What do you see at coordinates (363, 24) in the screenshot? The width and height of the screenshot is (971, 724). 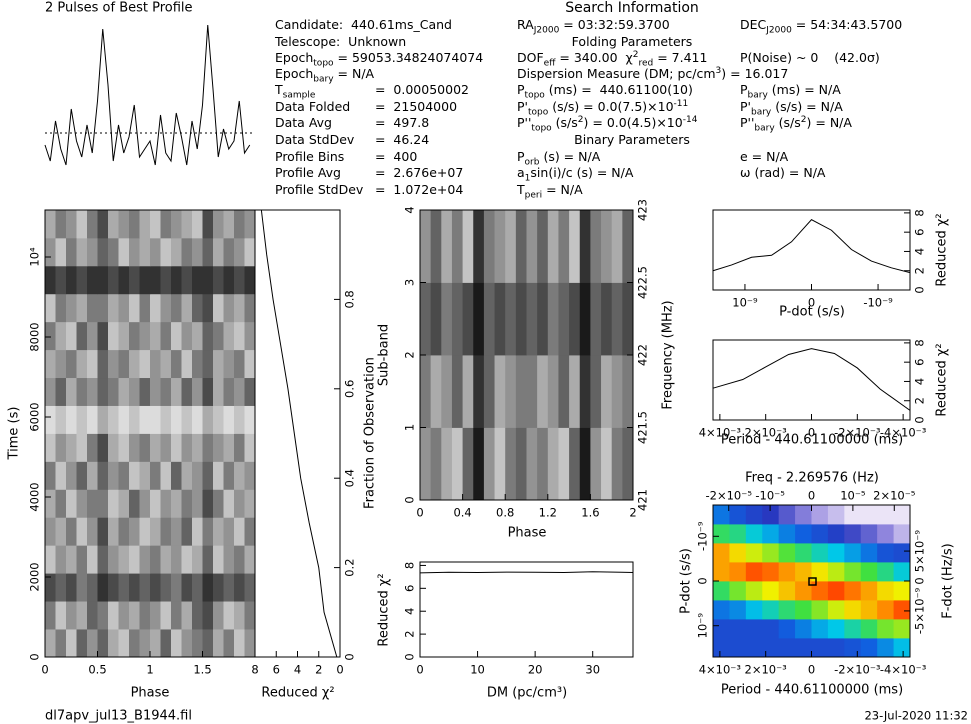 I see `info-text: Candidate: 440.61ms_Cand` at bounding box center [363, 24].